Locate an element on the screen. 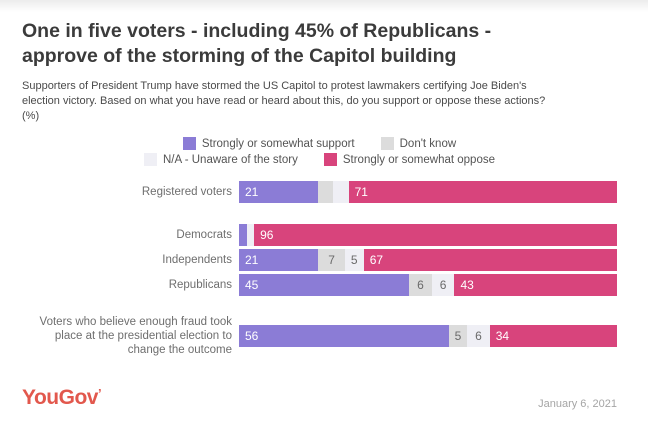  bar-segment: 71 is located at coordinates (482, 192).